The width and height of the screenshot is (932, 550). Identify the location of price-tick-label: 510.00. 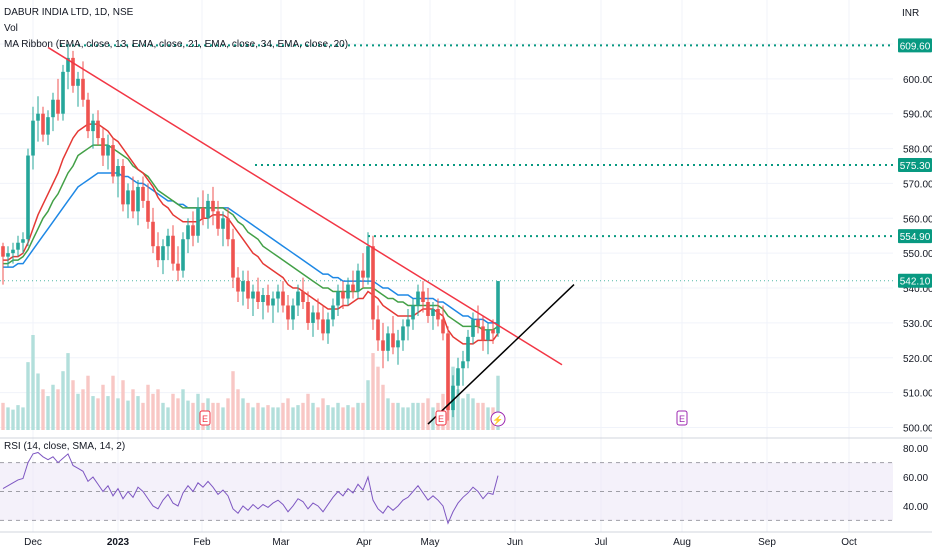
(917, 394).